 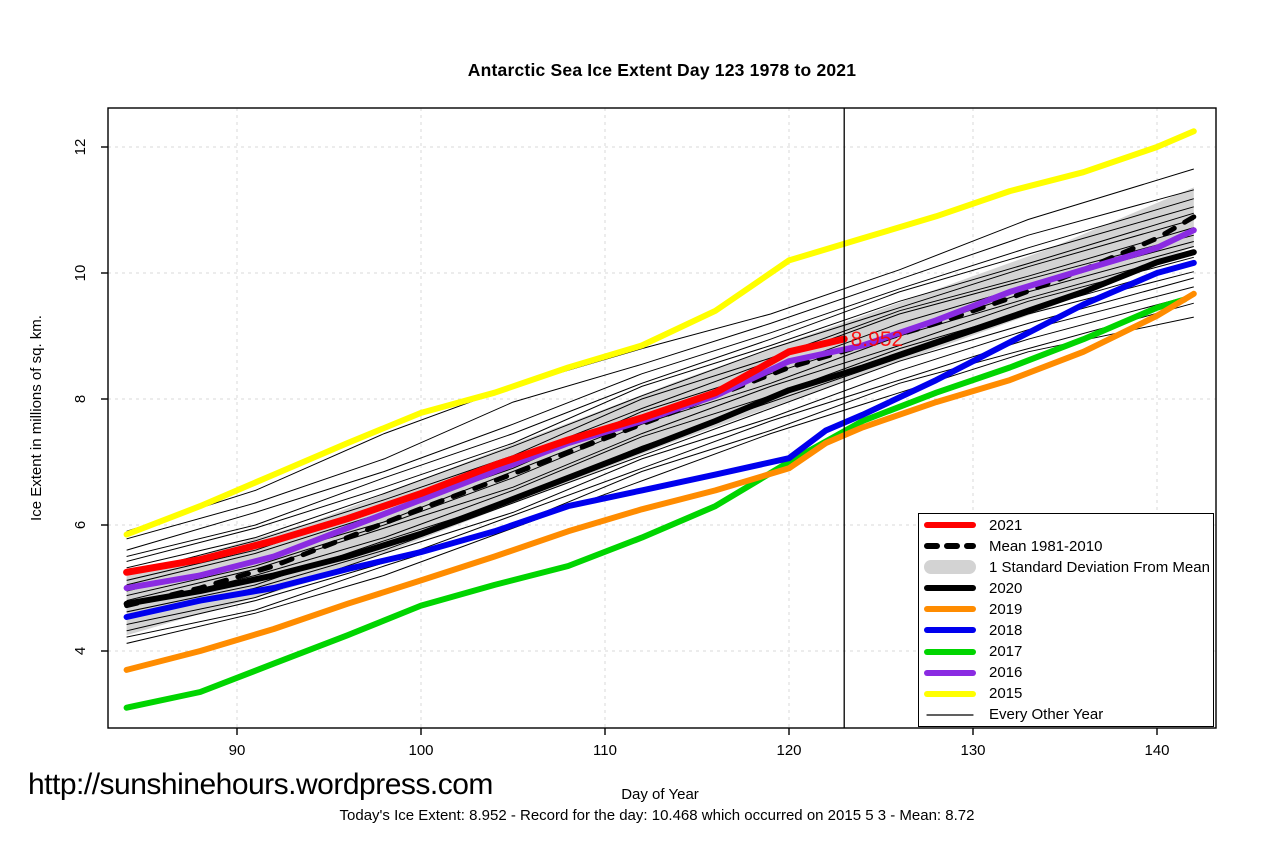 I want to click on x-axis-label: Day of Year, so click(x=660, y=794).